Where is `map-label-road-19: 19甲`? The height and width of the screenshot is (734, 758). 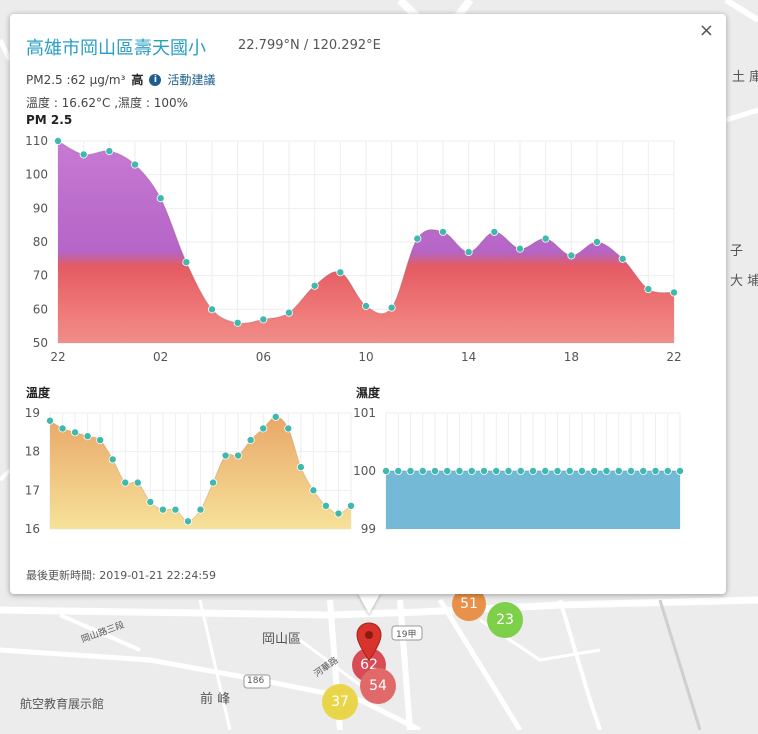
map-label-road-19: 19甲 is located at coordinates (406, 635).